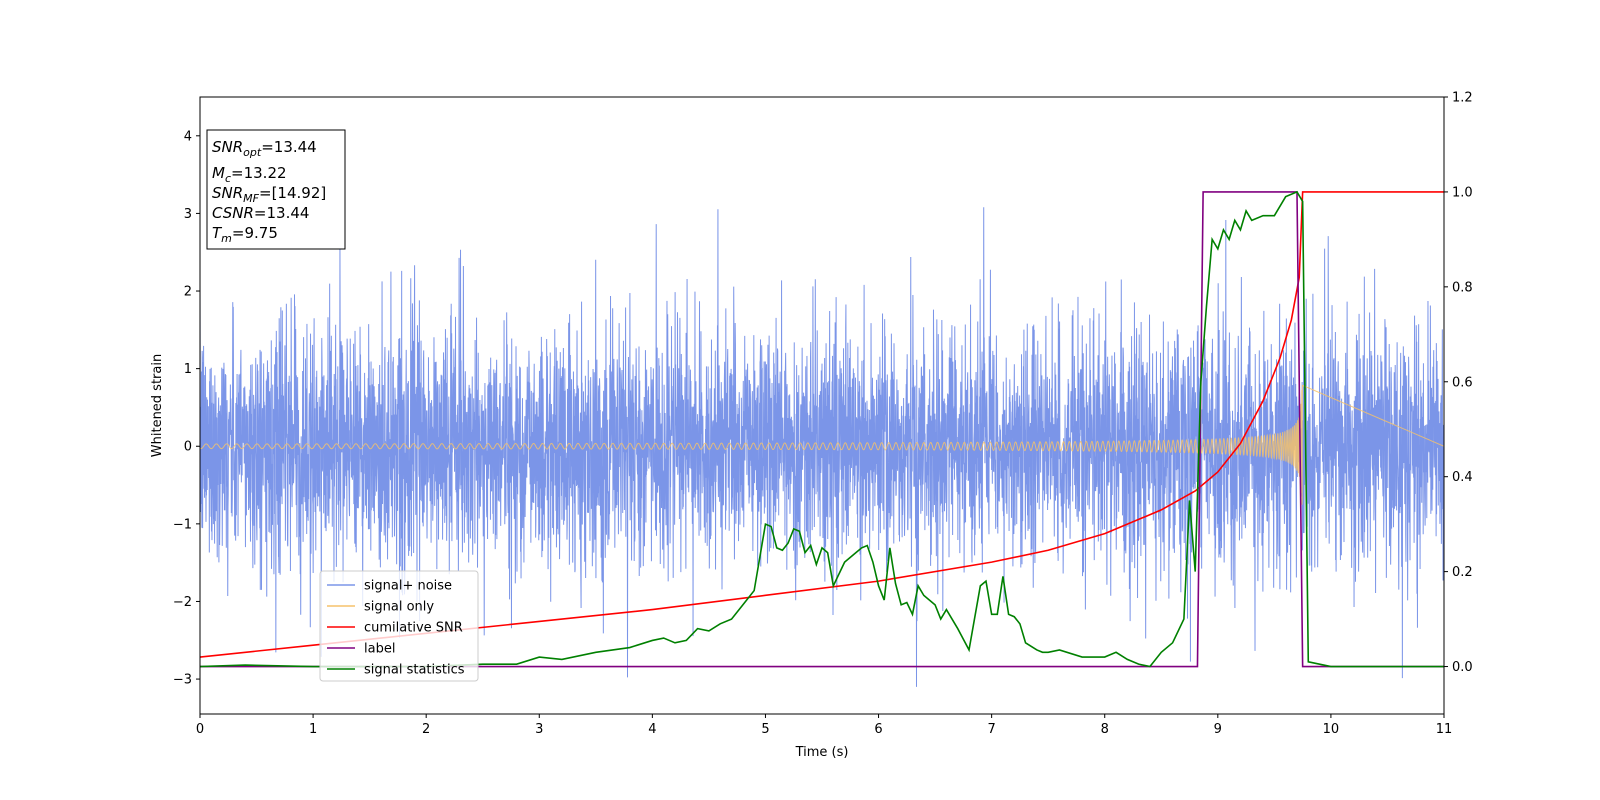 The image size is (1600, 800). I want to click on stat-snr-opt: SNRopt=13.44, so click(264, 148).